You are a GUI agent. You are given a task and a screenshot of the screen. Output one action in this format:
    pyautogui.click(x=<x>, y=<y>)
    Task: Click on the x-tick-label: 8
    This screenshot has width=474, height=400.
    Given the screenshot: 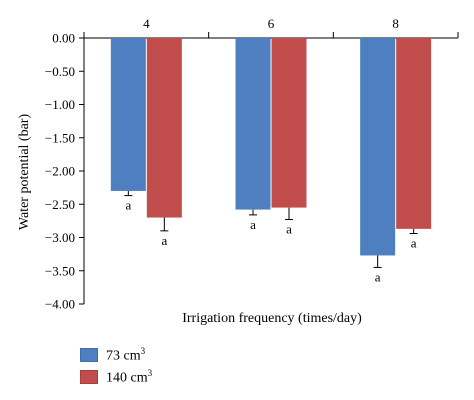 What is the action you would take?
    pyautogui.click(x=395, y=23)
    